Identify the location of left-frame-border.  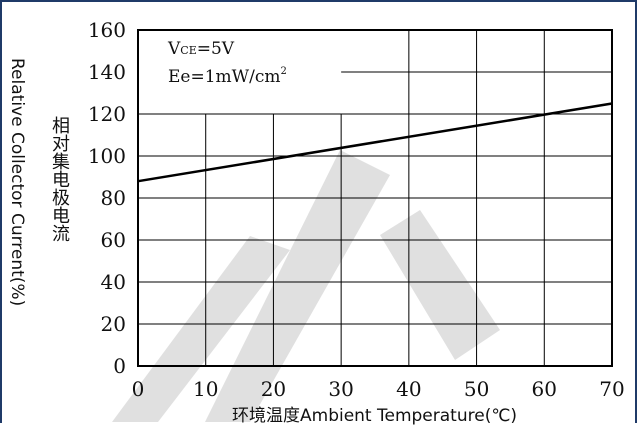
(1, 211).